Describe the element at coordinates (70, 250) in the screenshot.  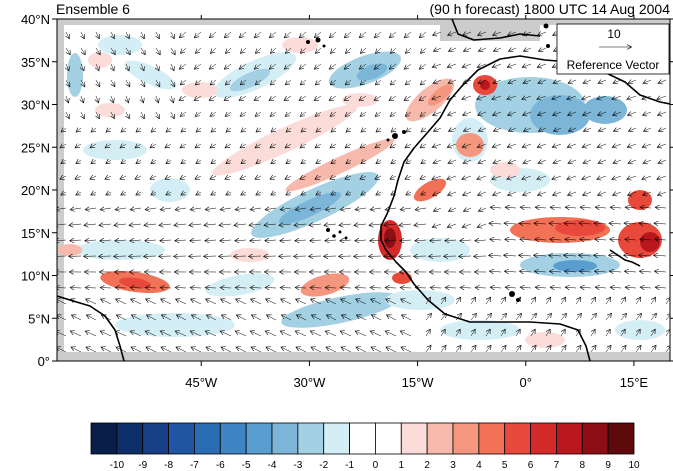
I see `pos-anomaly` at that location.